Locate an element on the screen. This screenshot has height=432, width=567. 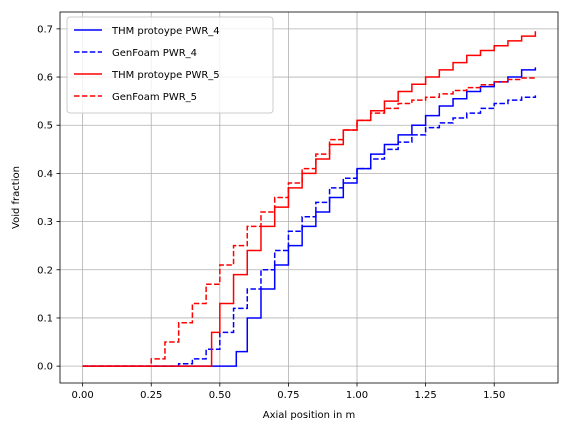
x-axis-label: Axial position in m is located at coordinates (309, 415).